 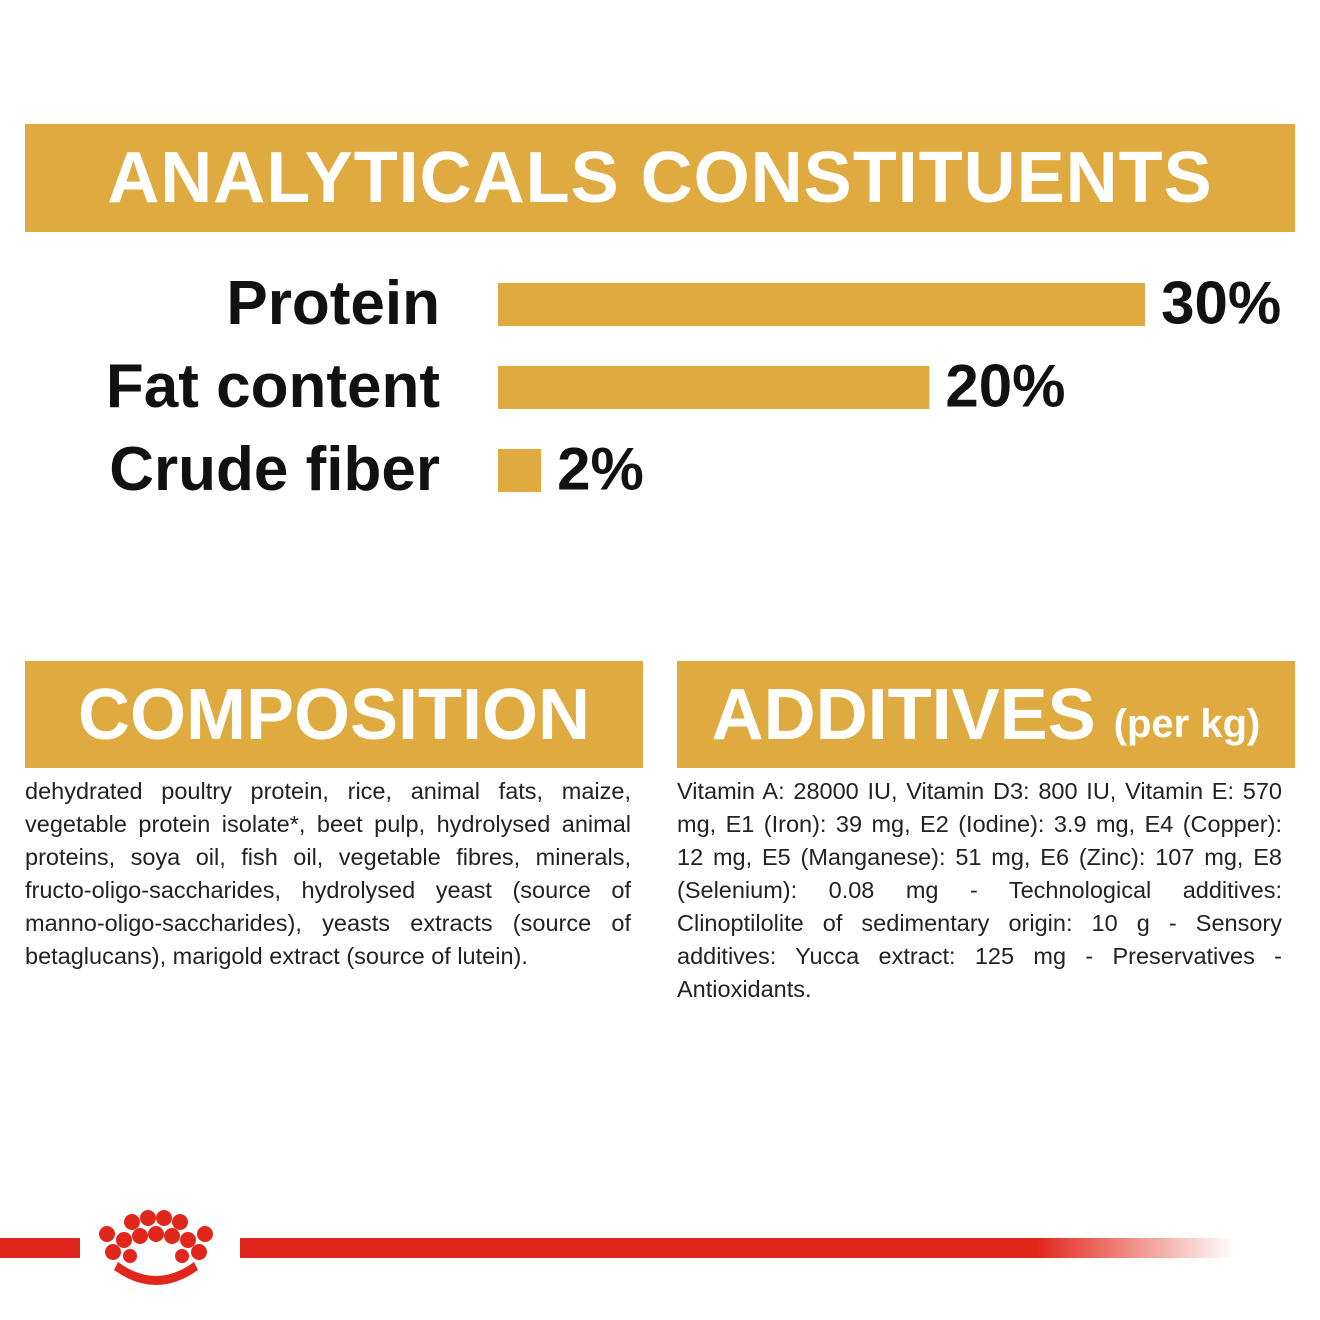 What do you see at coordinates (156, 1247) in the screenshot?
I see `crown-logo` at bounding box center [156, 1247].